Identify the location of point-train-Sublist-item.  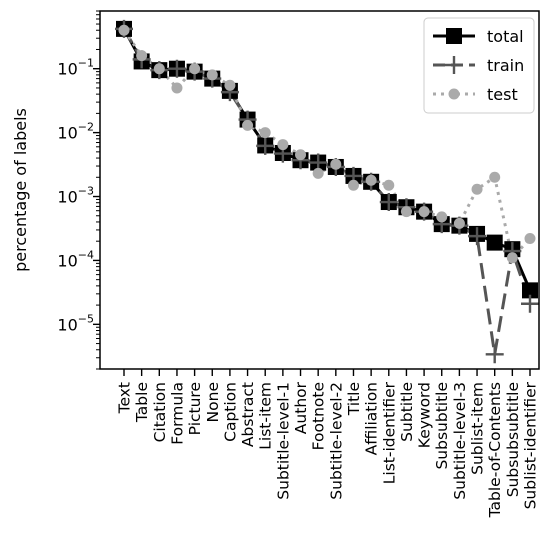
(477, 236).